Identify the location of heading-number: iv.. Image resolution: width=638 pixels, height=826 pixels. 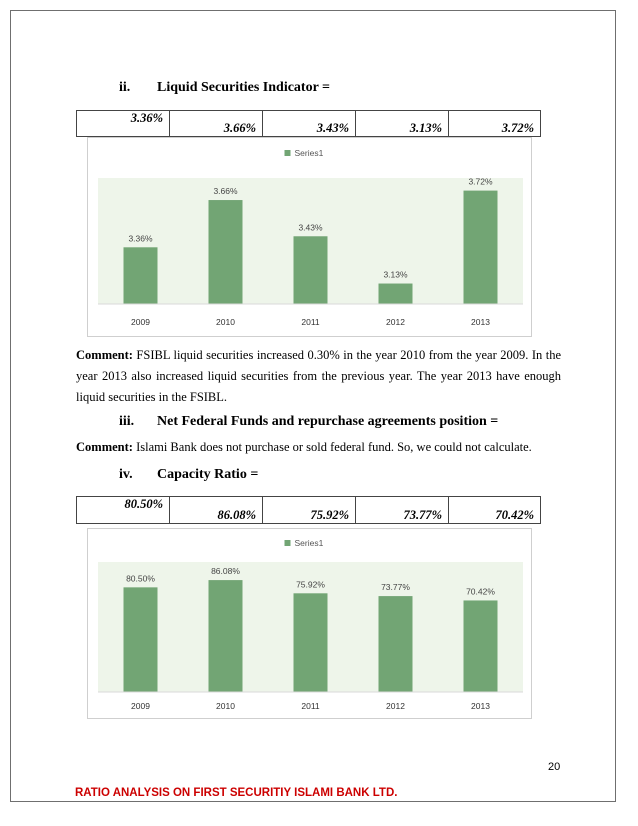
(126, 474).